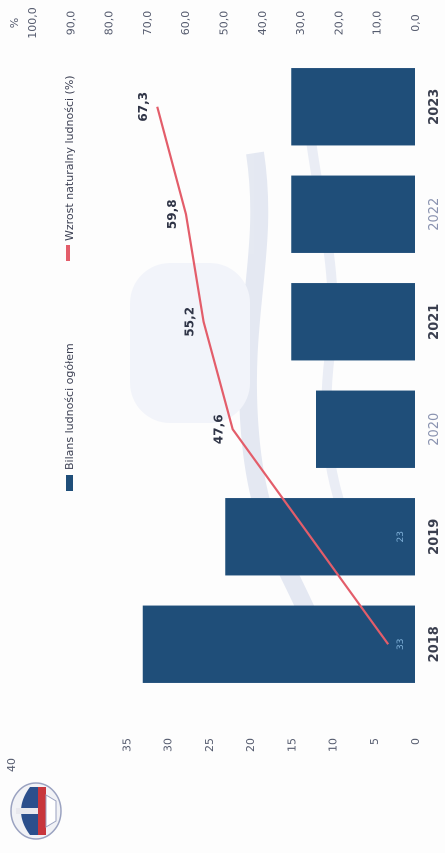 Image resolution: width=445 pixels, height=853 pixels. I want to click on right-tick-label: 20,0, so click(338, 23).